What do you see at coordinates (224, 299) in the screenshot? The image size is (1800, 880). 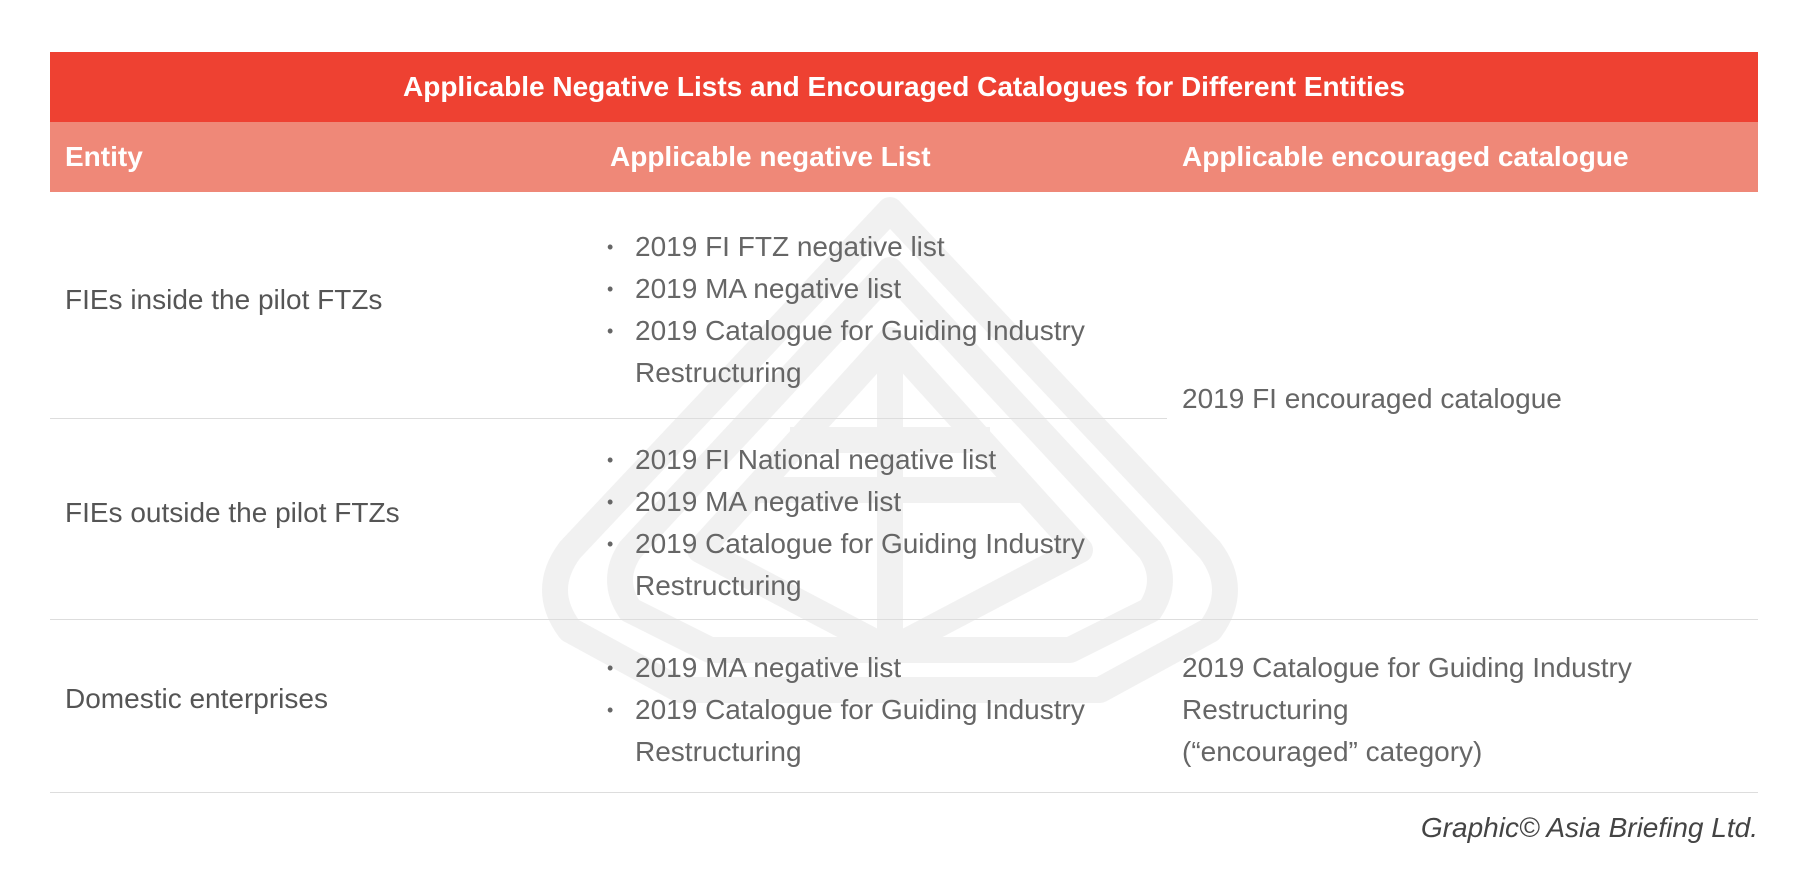 I see `row1-entity: FIEs inside the pilot FTZs` at bounding box center [224, 299].